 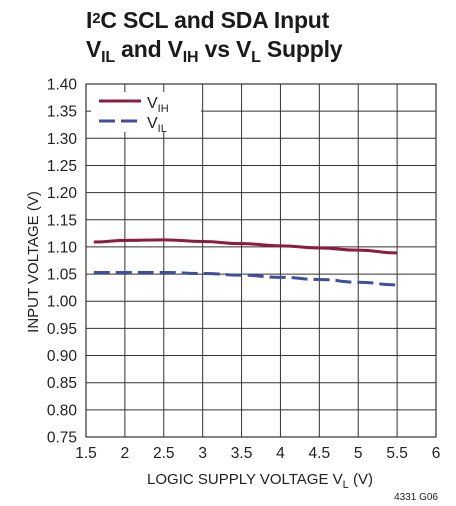 I want to click on x-tick-label: 1.5, so click(x=86, y=453).